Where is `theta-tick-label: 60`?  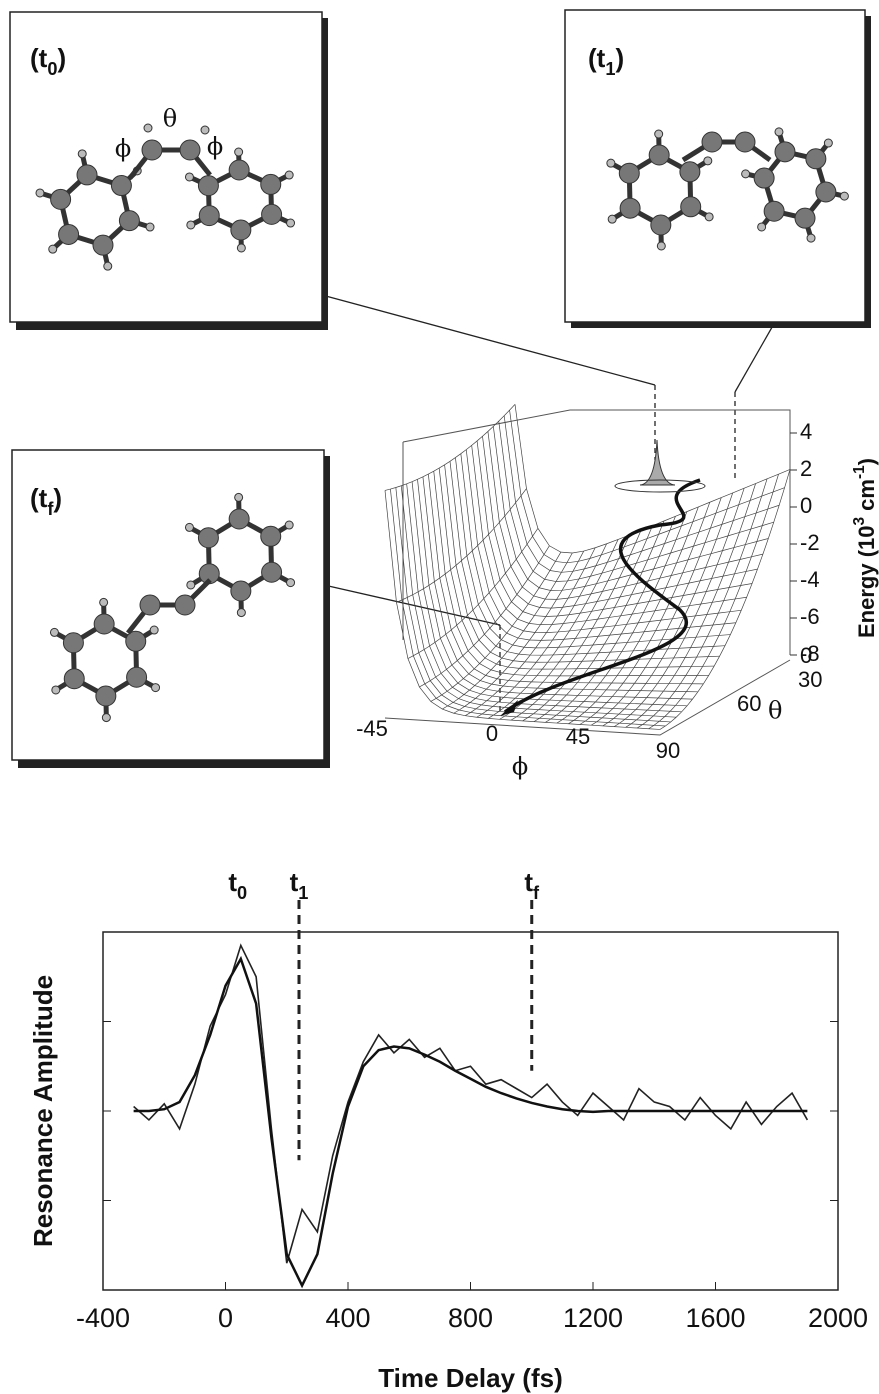 theta-tick-label: 60 is located at coordinates (749, 703).